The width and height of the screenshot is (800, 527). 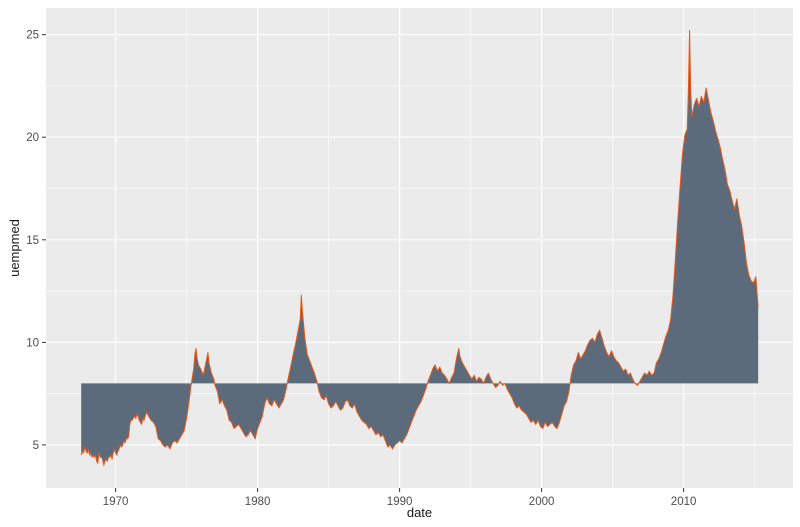 What do you see at coordinates (32, 241) in the screenshot?
I see `y-tick-label-15: 15` at bounding box center [32, 241].